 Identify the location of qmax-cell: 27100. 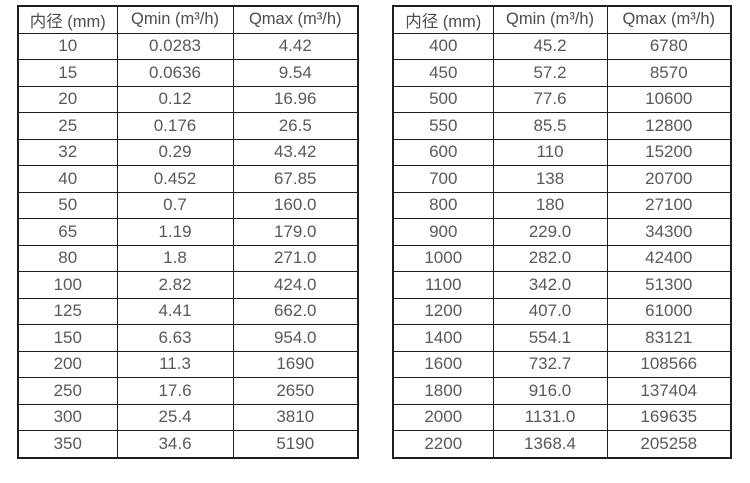
(669, 205).